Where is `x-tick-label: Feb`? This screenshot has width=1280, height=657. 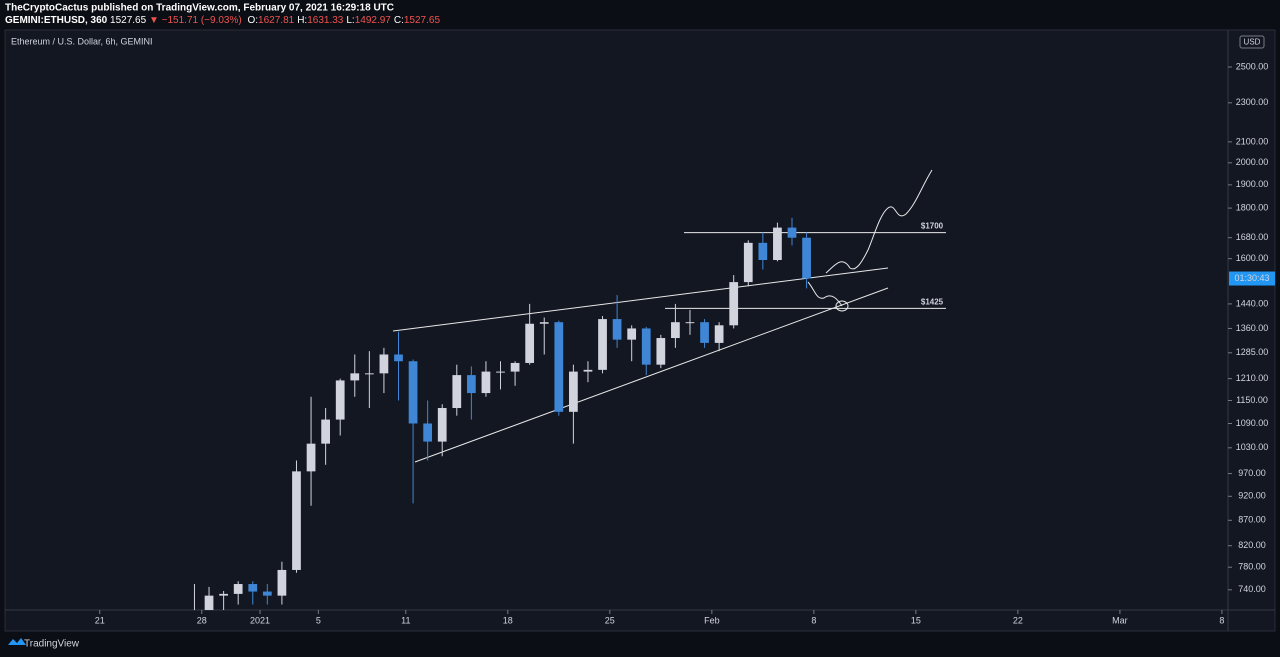
x-tick-label: Feb is located at coordinates (712, 620).